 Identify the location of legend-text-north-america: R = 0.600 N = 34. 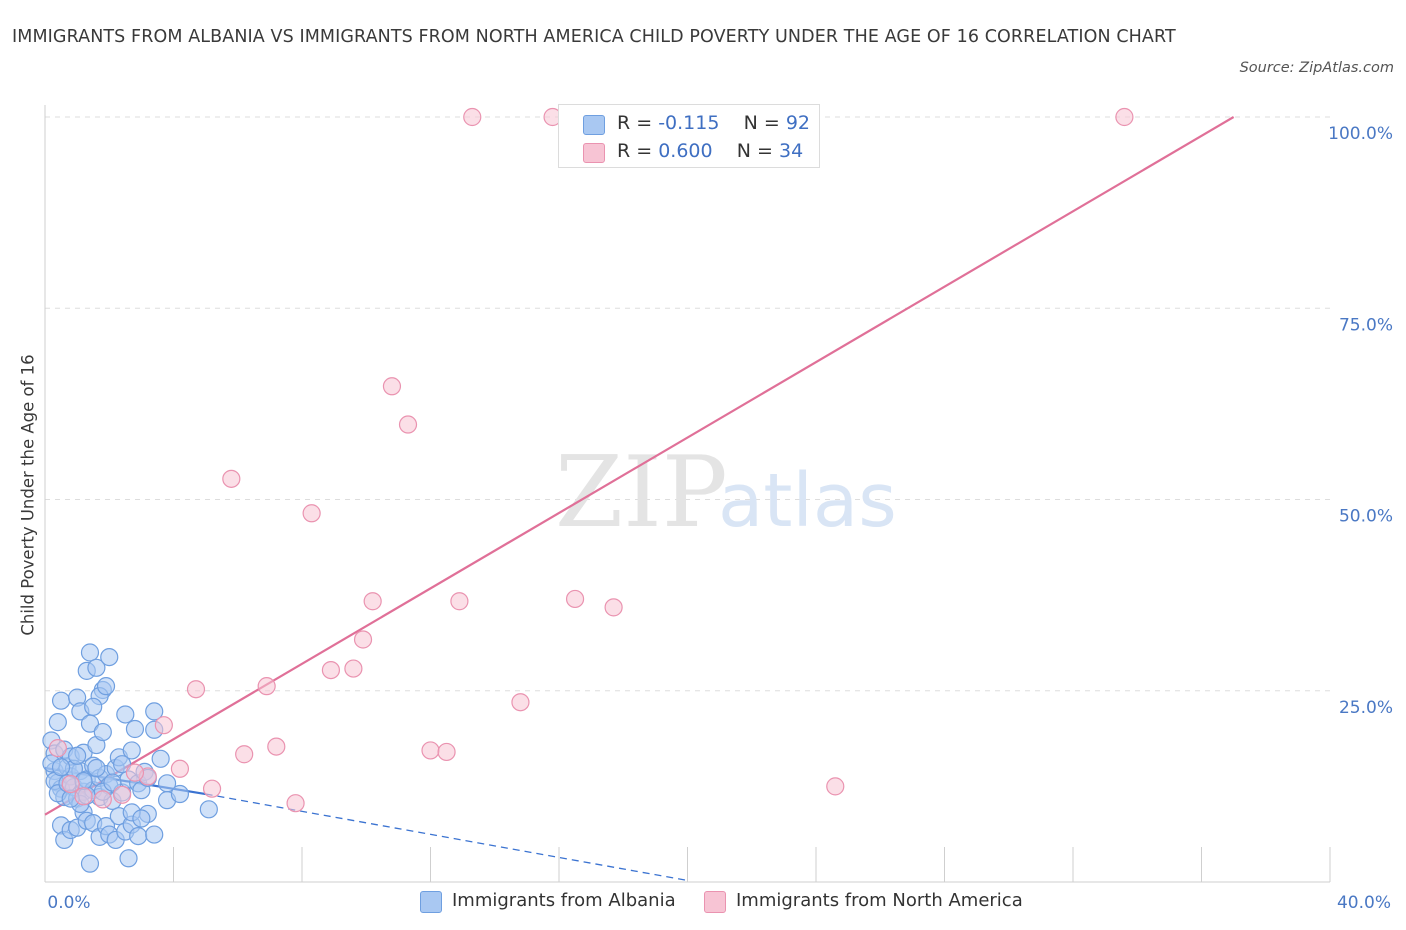
(710, 151).